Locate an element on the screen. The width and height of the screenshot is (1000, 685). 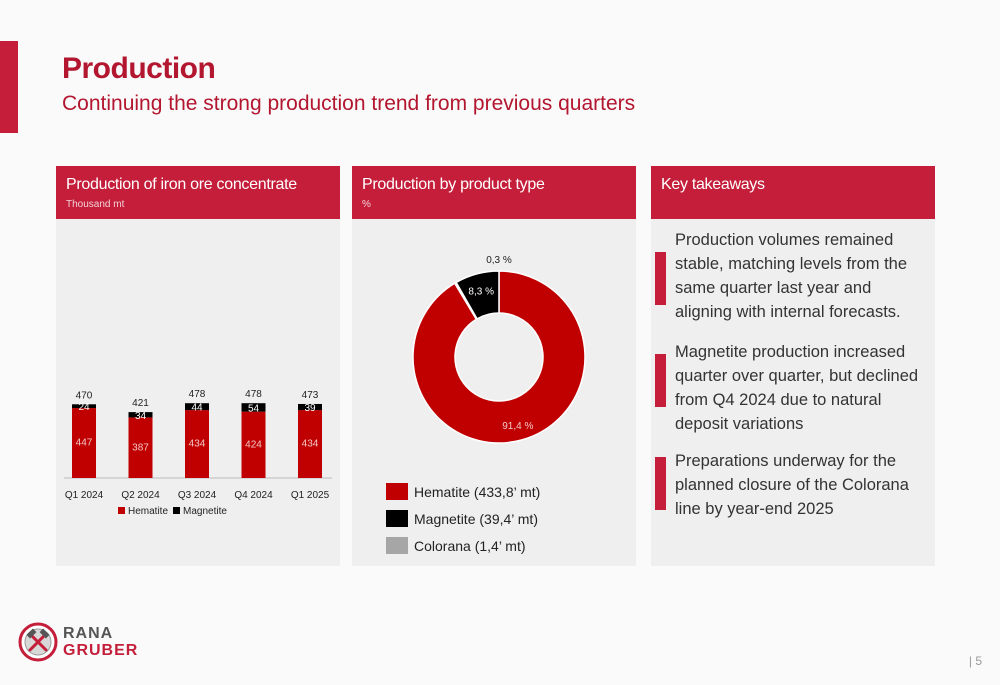
donut-chart-title: Production by product type is located at coordinates (453, 184).